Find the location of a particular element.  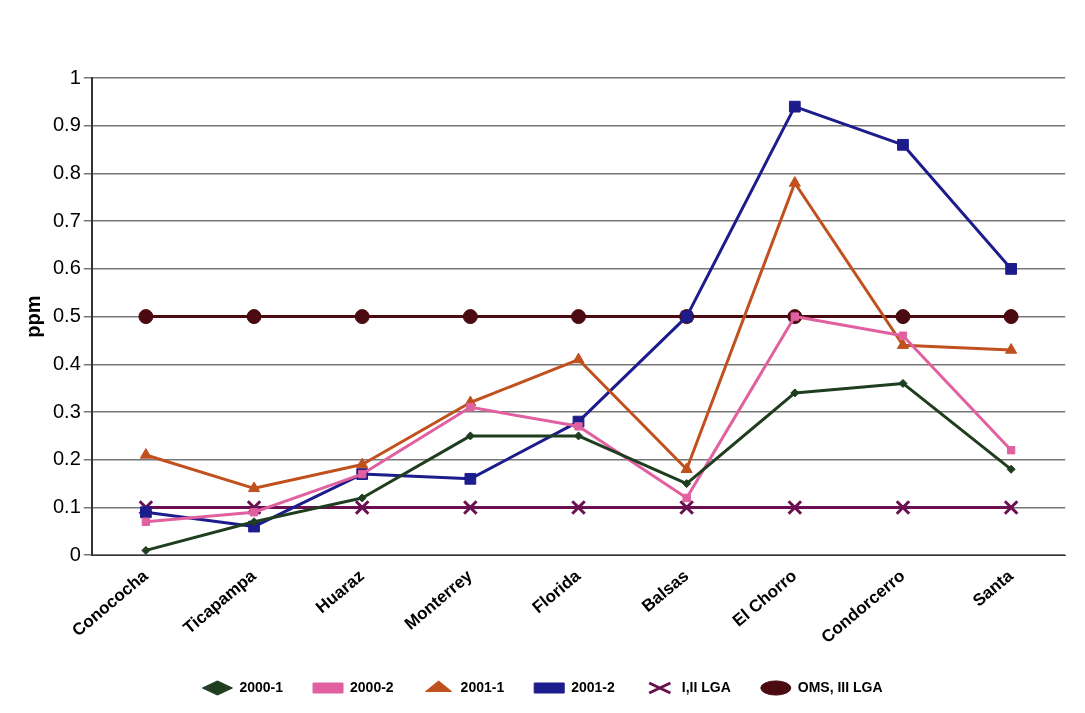

y-axis-title: ppm is located at coordinates (32, 316).